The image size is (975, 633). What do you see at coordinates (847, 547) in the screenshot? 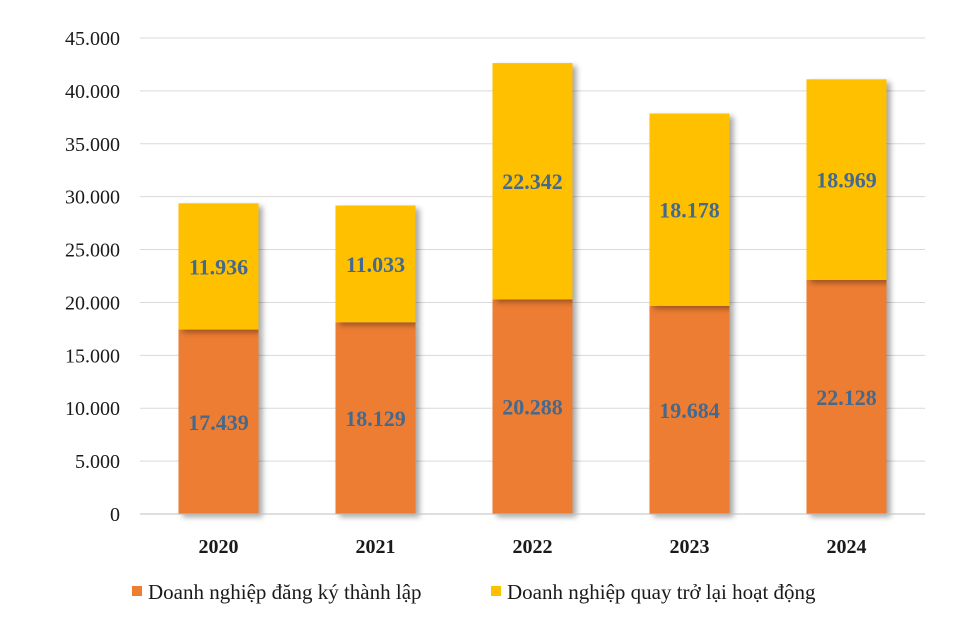
I see `x-tick-label-2024: 2024` at bounding box center [847, 547].